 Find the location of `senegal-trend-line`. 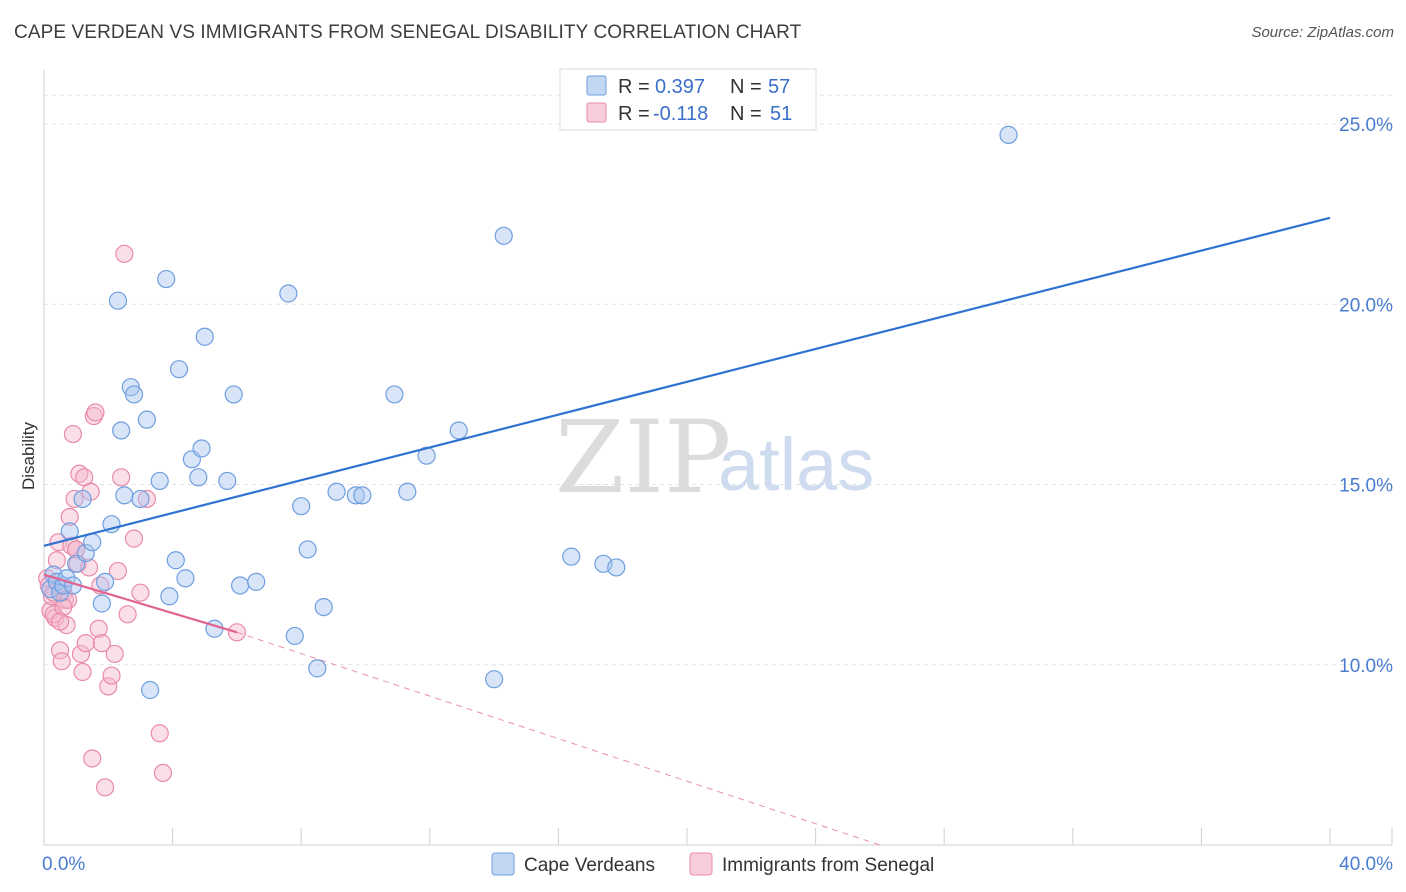

senegal-trend-line is located at coordinates (140, 603).